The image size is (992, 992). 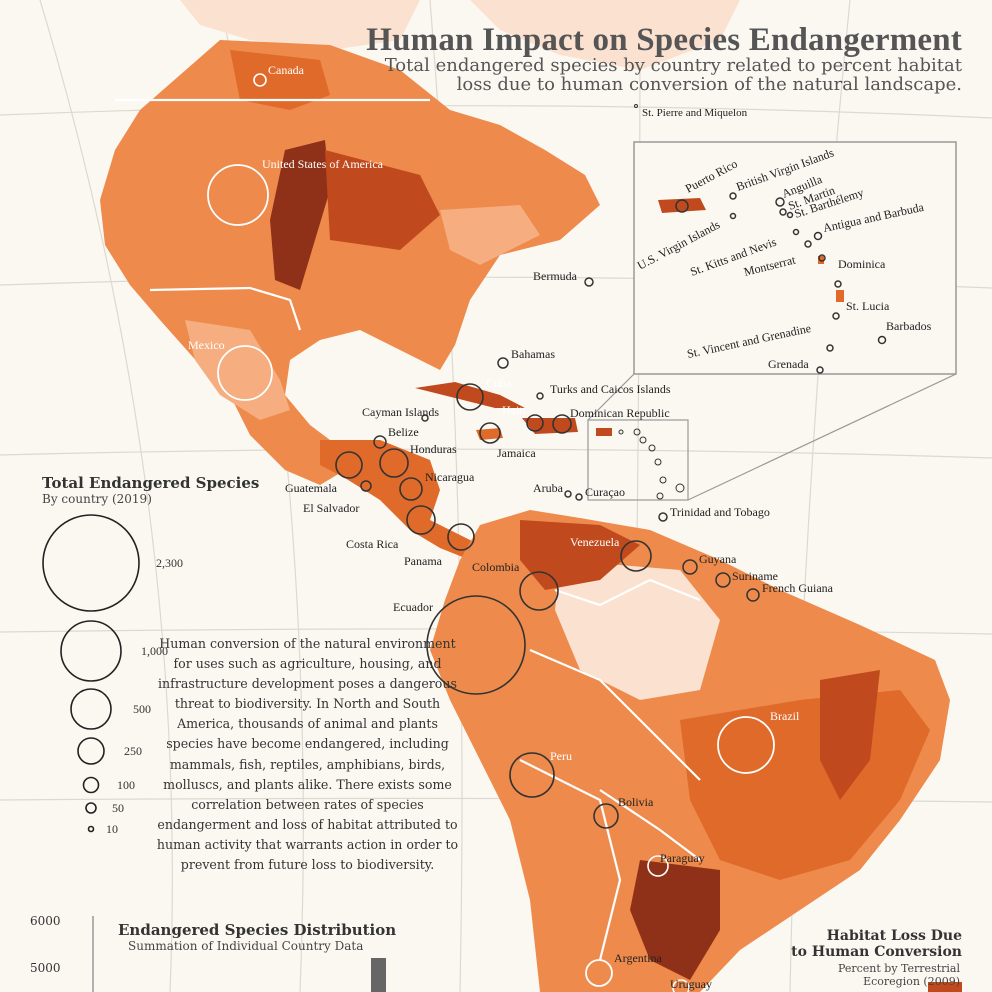 I want to click on label-usa: United States of America, so click(x=323, y=164).